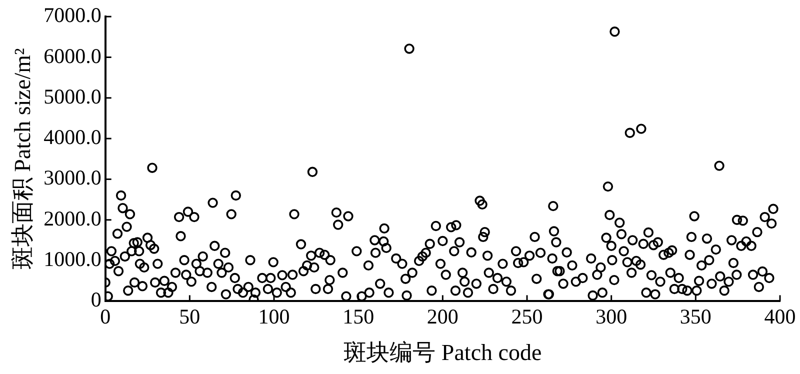  I want to click on x-tick-label: 350, so click(696, 316).